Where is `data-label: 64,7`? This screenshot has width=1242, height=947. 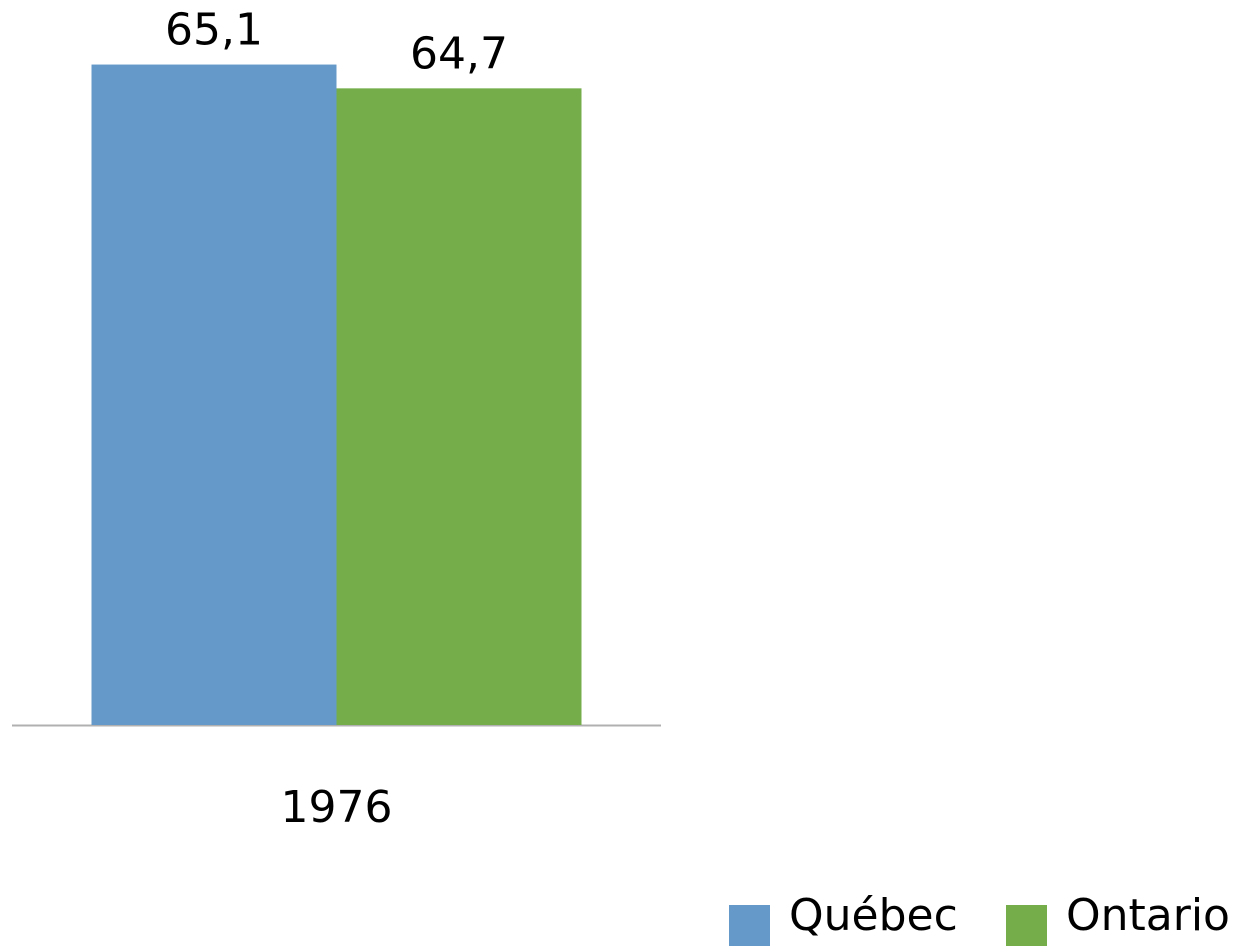 data-label: 64,7 is located at coordinates (459, 53).